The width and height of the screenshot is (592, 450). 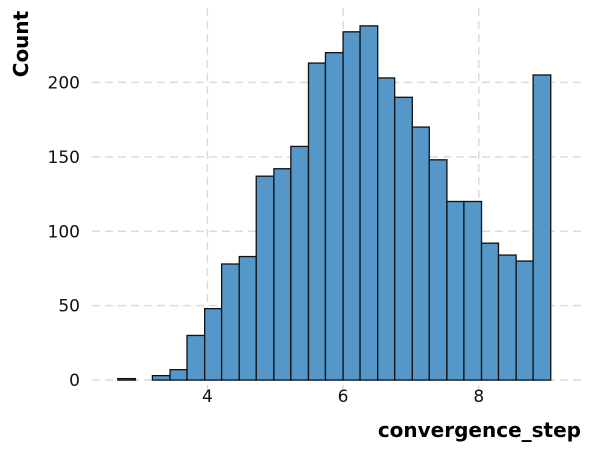 I want to click on y-tick-label-50: 50, so click(x=69, y=307).